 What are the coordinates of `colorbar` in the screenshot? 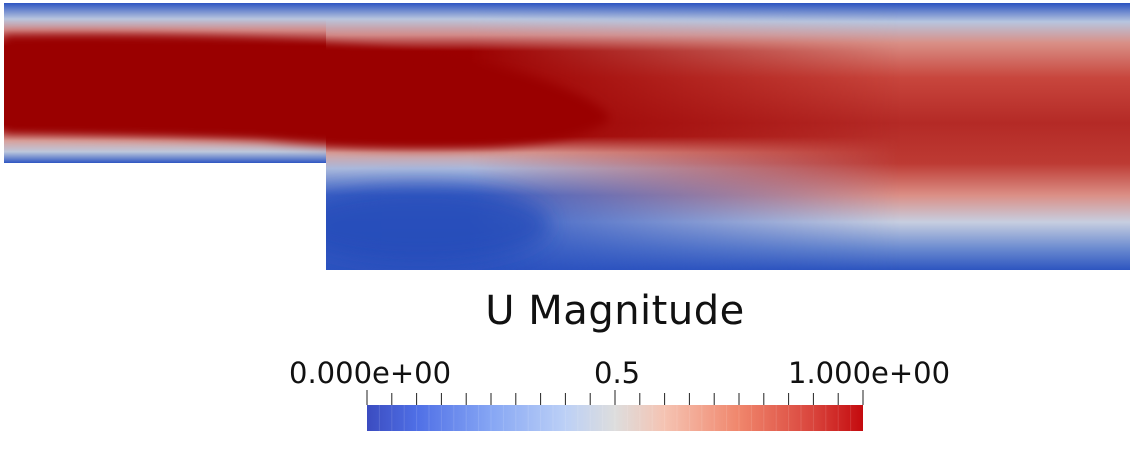 It's located at (615, 410).